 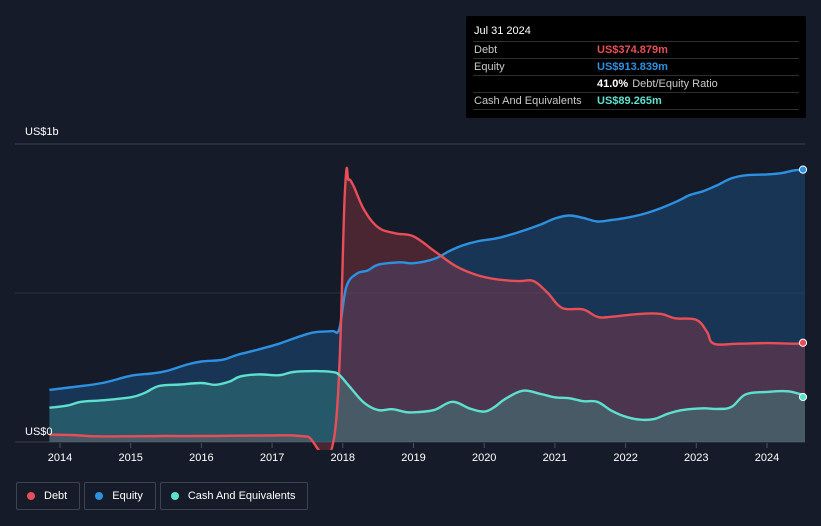 I want to click on legend-debt-label: Debt, so click(x=56, y=496).